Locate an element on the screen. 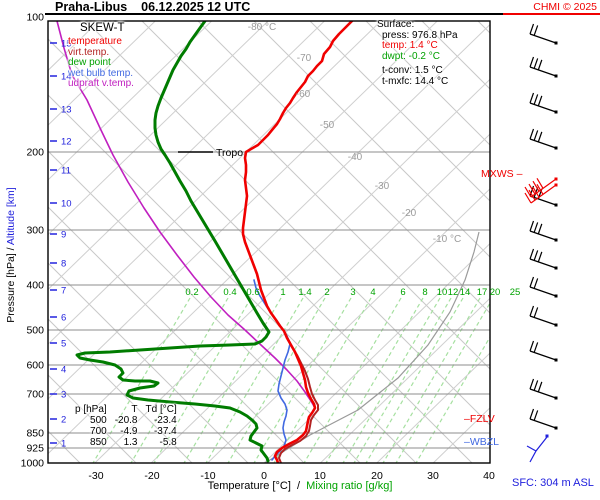 This screenshot has width=600, height=500. title-rule is located at coordinates (274, 14).